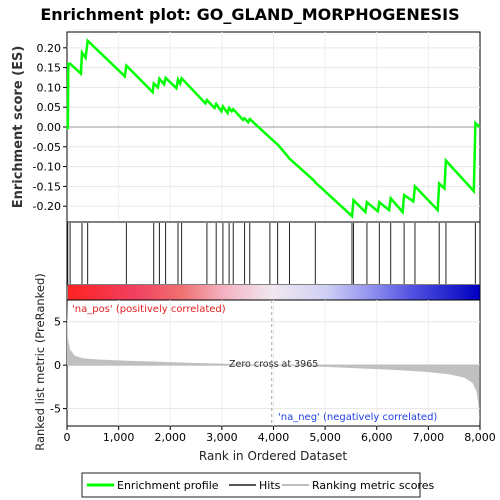  What do you see at coordinates (274, 437) in the screenshot?
I see `x-tick-label: 4,000` at bounding box center [274, 437].